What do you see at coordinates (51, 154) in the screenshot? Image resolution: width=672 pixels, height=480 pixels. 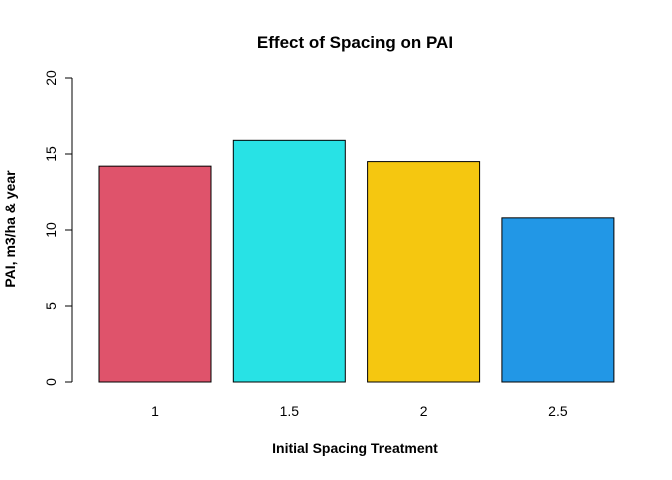 I see `y-tick-label: 15` at bounding box center [51, 154].